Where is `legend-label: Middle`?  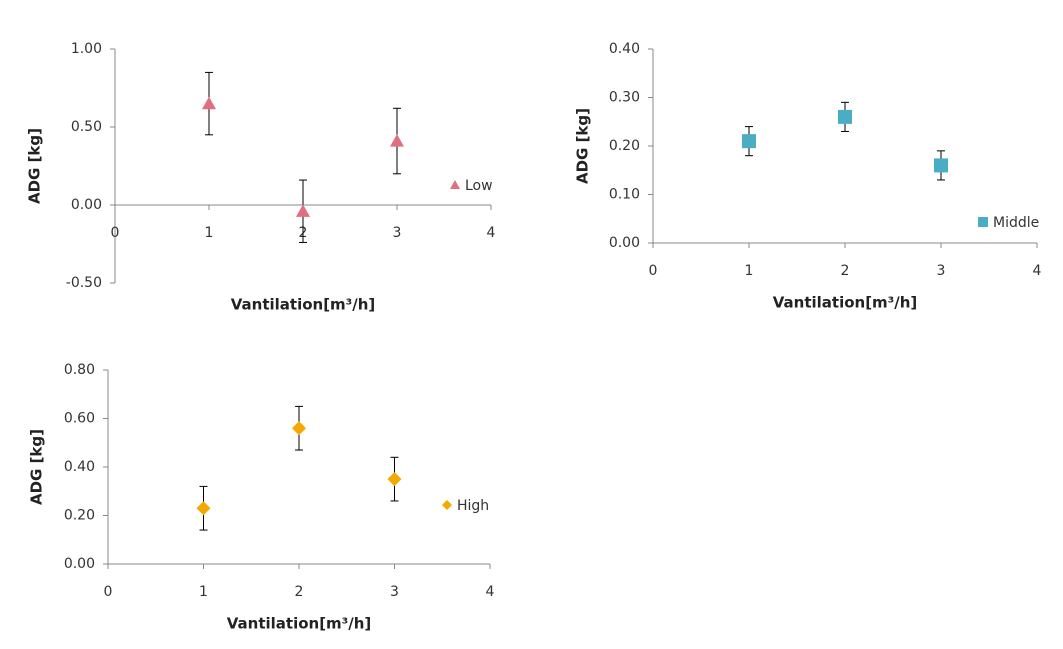 legend-label: Middle is located at coordinates (1016, 223).